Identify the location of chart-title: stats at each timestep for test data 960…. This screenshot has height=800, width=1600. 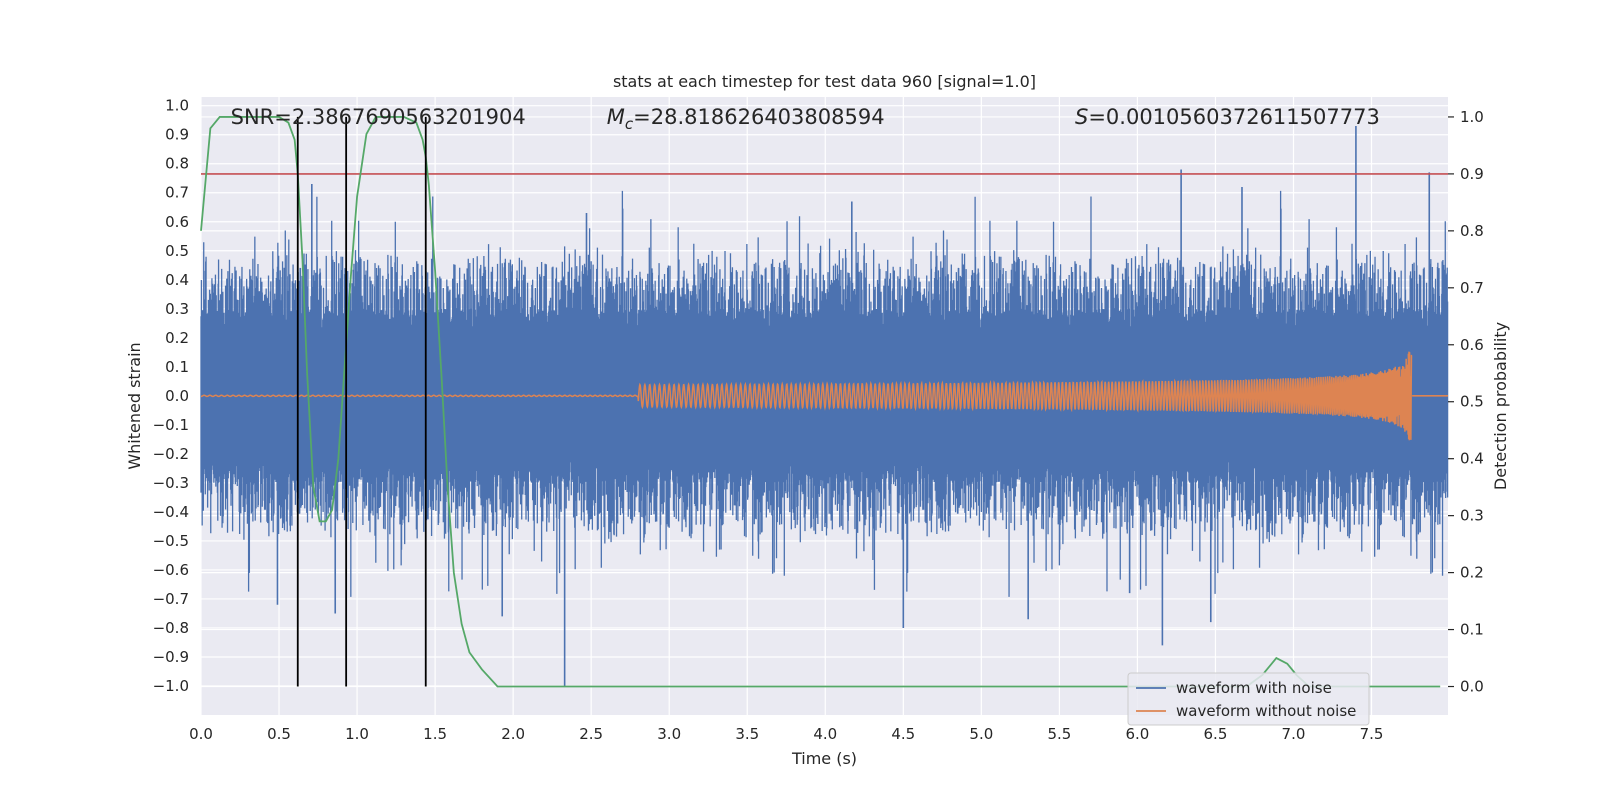
(824, 81).